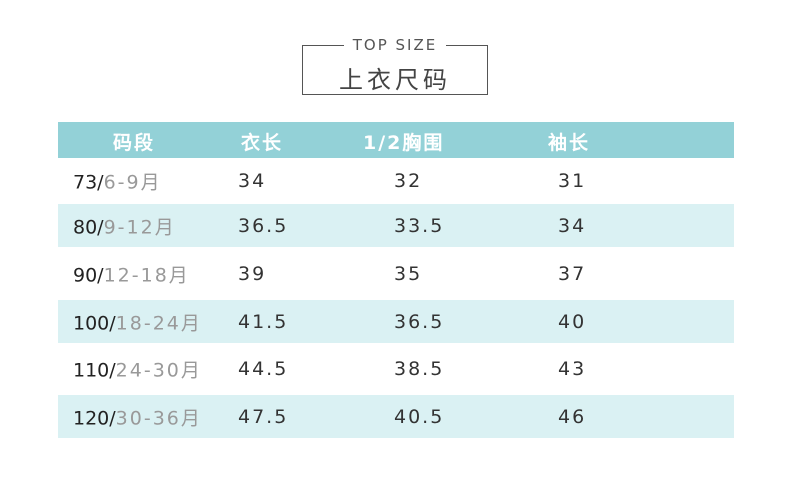 The image size is (790, 484). What do you see at coordinates (134, 143) in the screenshot?
I see `header-size: 码段` at bounding box center [134, 143].